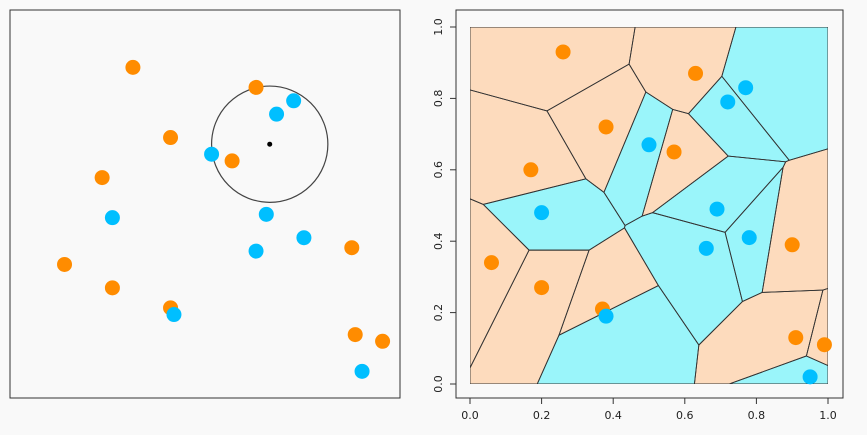 The width and height of the screenshot is (867, 435). What do you see at coordinates (438, 27) in the screenshot?
I see `y-tick-label: 1.0` at bounding box center [438, 27].